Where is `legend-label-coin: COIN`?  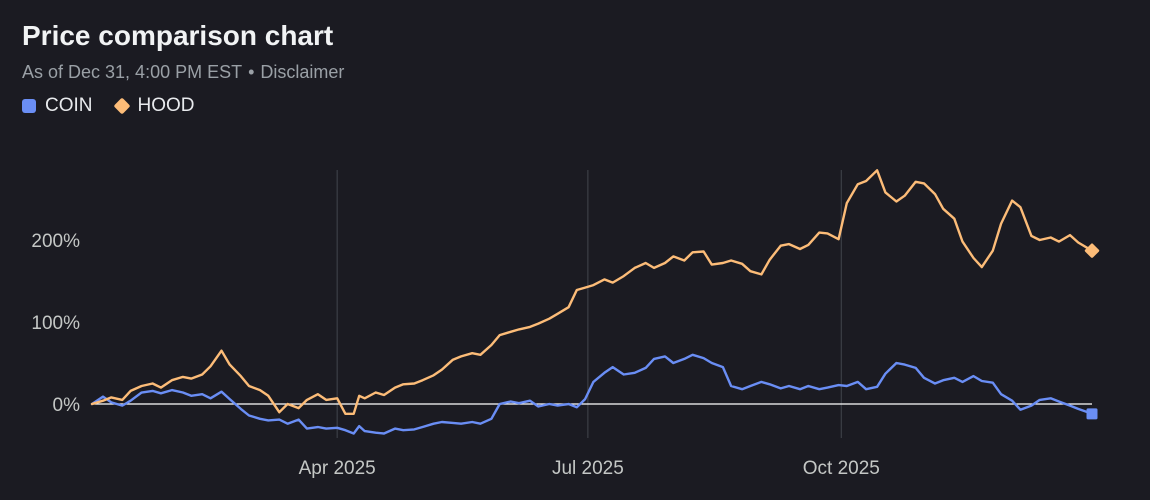 legend-label-coin: COIN is located at coordinates (69, 105).